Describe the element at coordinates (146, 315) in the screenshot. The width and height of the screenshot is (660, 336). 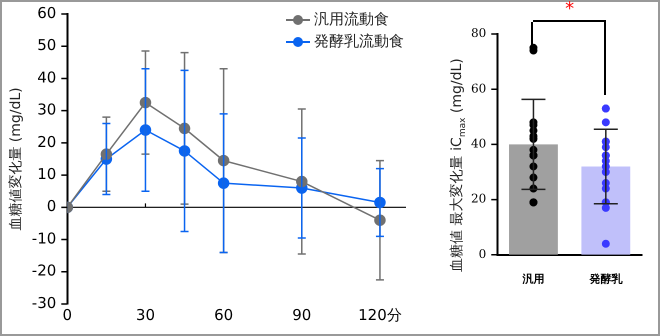
I see `x-tick-label: 30` at that location.